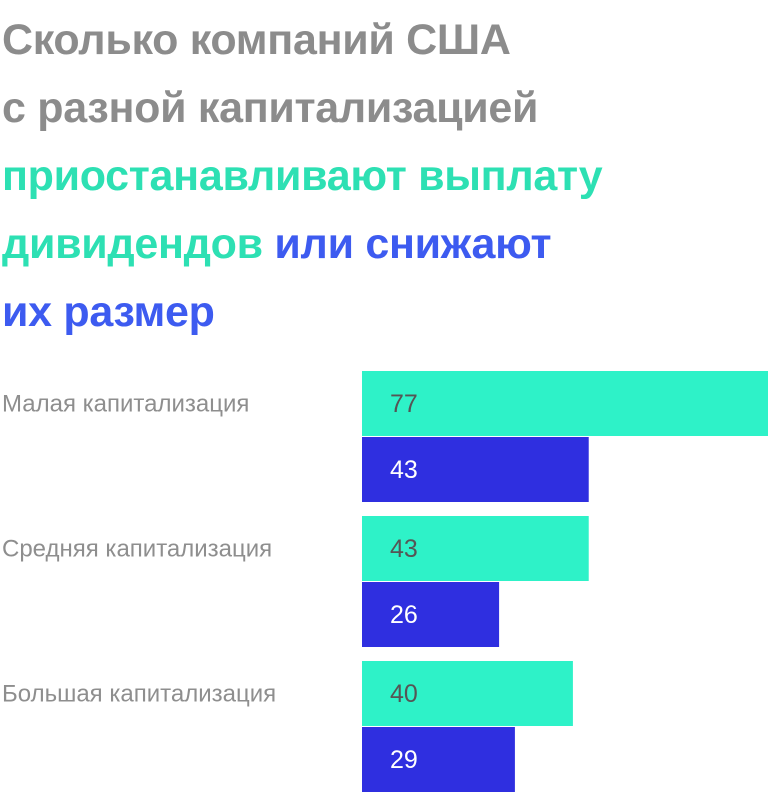  What do you see at coordinates (404, 694) in the screenshot?
I see `bar-value-label: 40` at bounding box center [404, 694].